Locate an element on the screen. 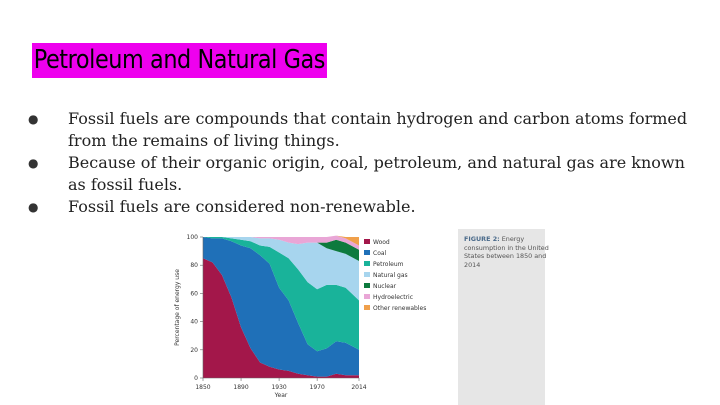  area-series-hydroelectric is located at coordinates (281, 242).